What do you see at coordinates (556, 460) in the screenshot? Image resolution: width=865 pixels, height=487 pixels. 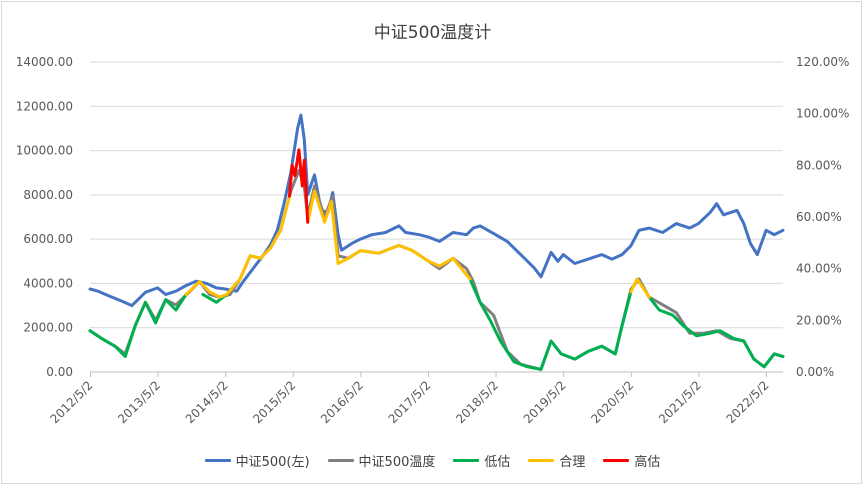 I see `legend-entry: 合理` at bounding box center [556, 460].